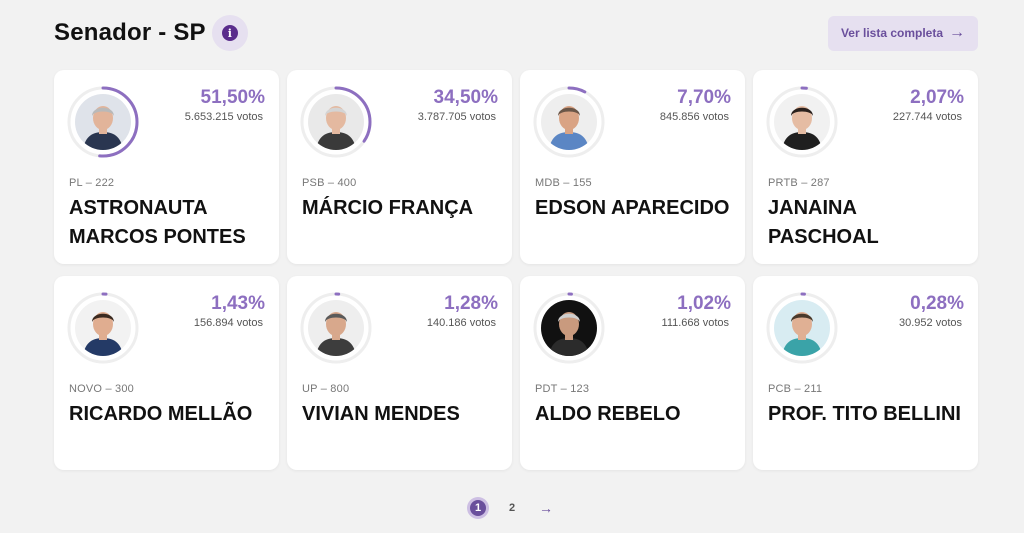 This screenshot has width=1024, height=533. I want to click on info-button: i, so click(229, 33).